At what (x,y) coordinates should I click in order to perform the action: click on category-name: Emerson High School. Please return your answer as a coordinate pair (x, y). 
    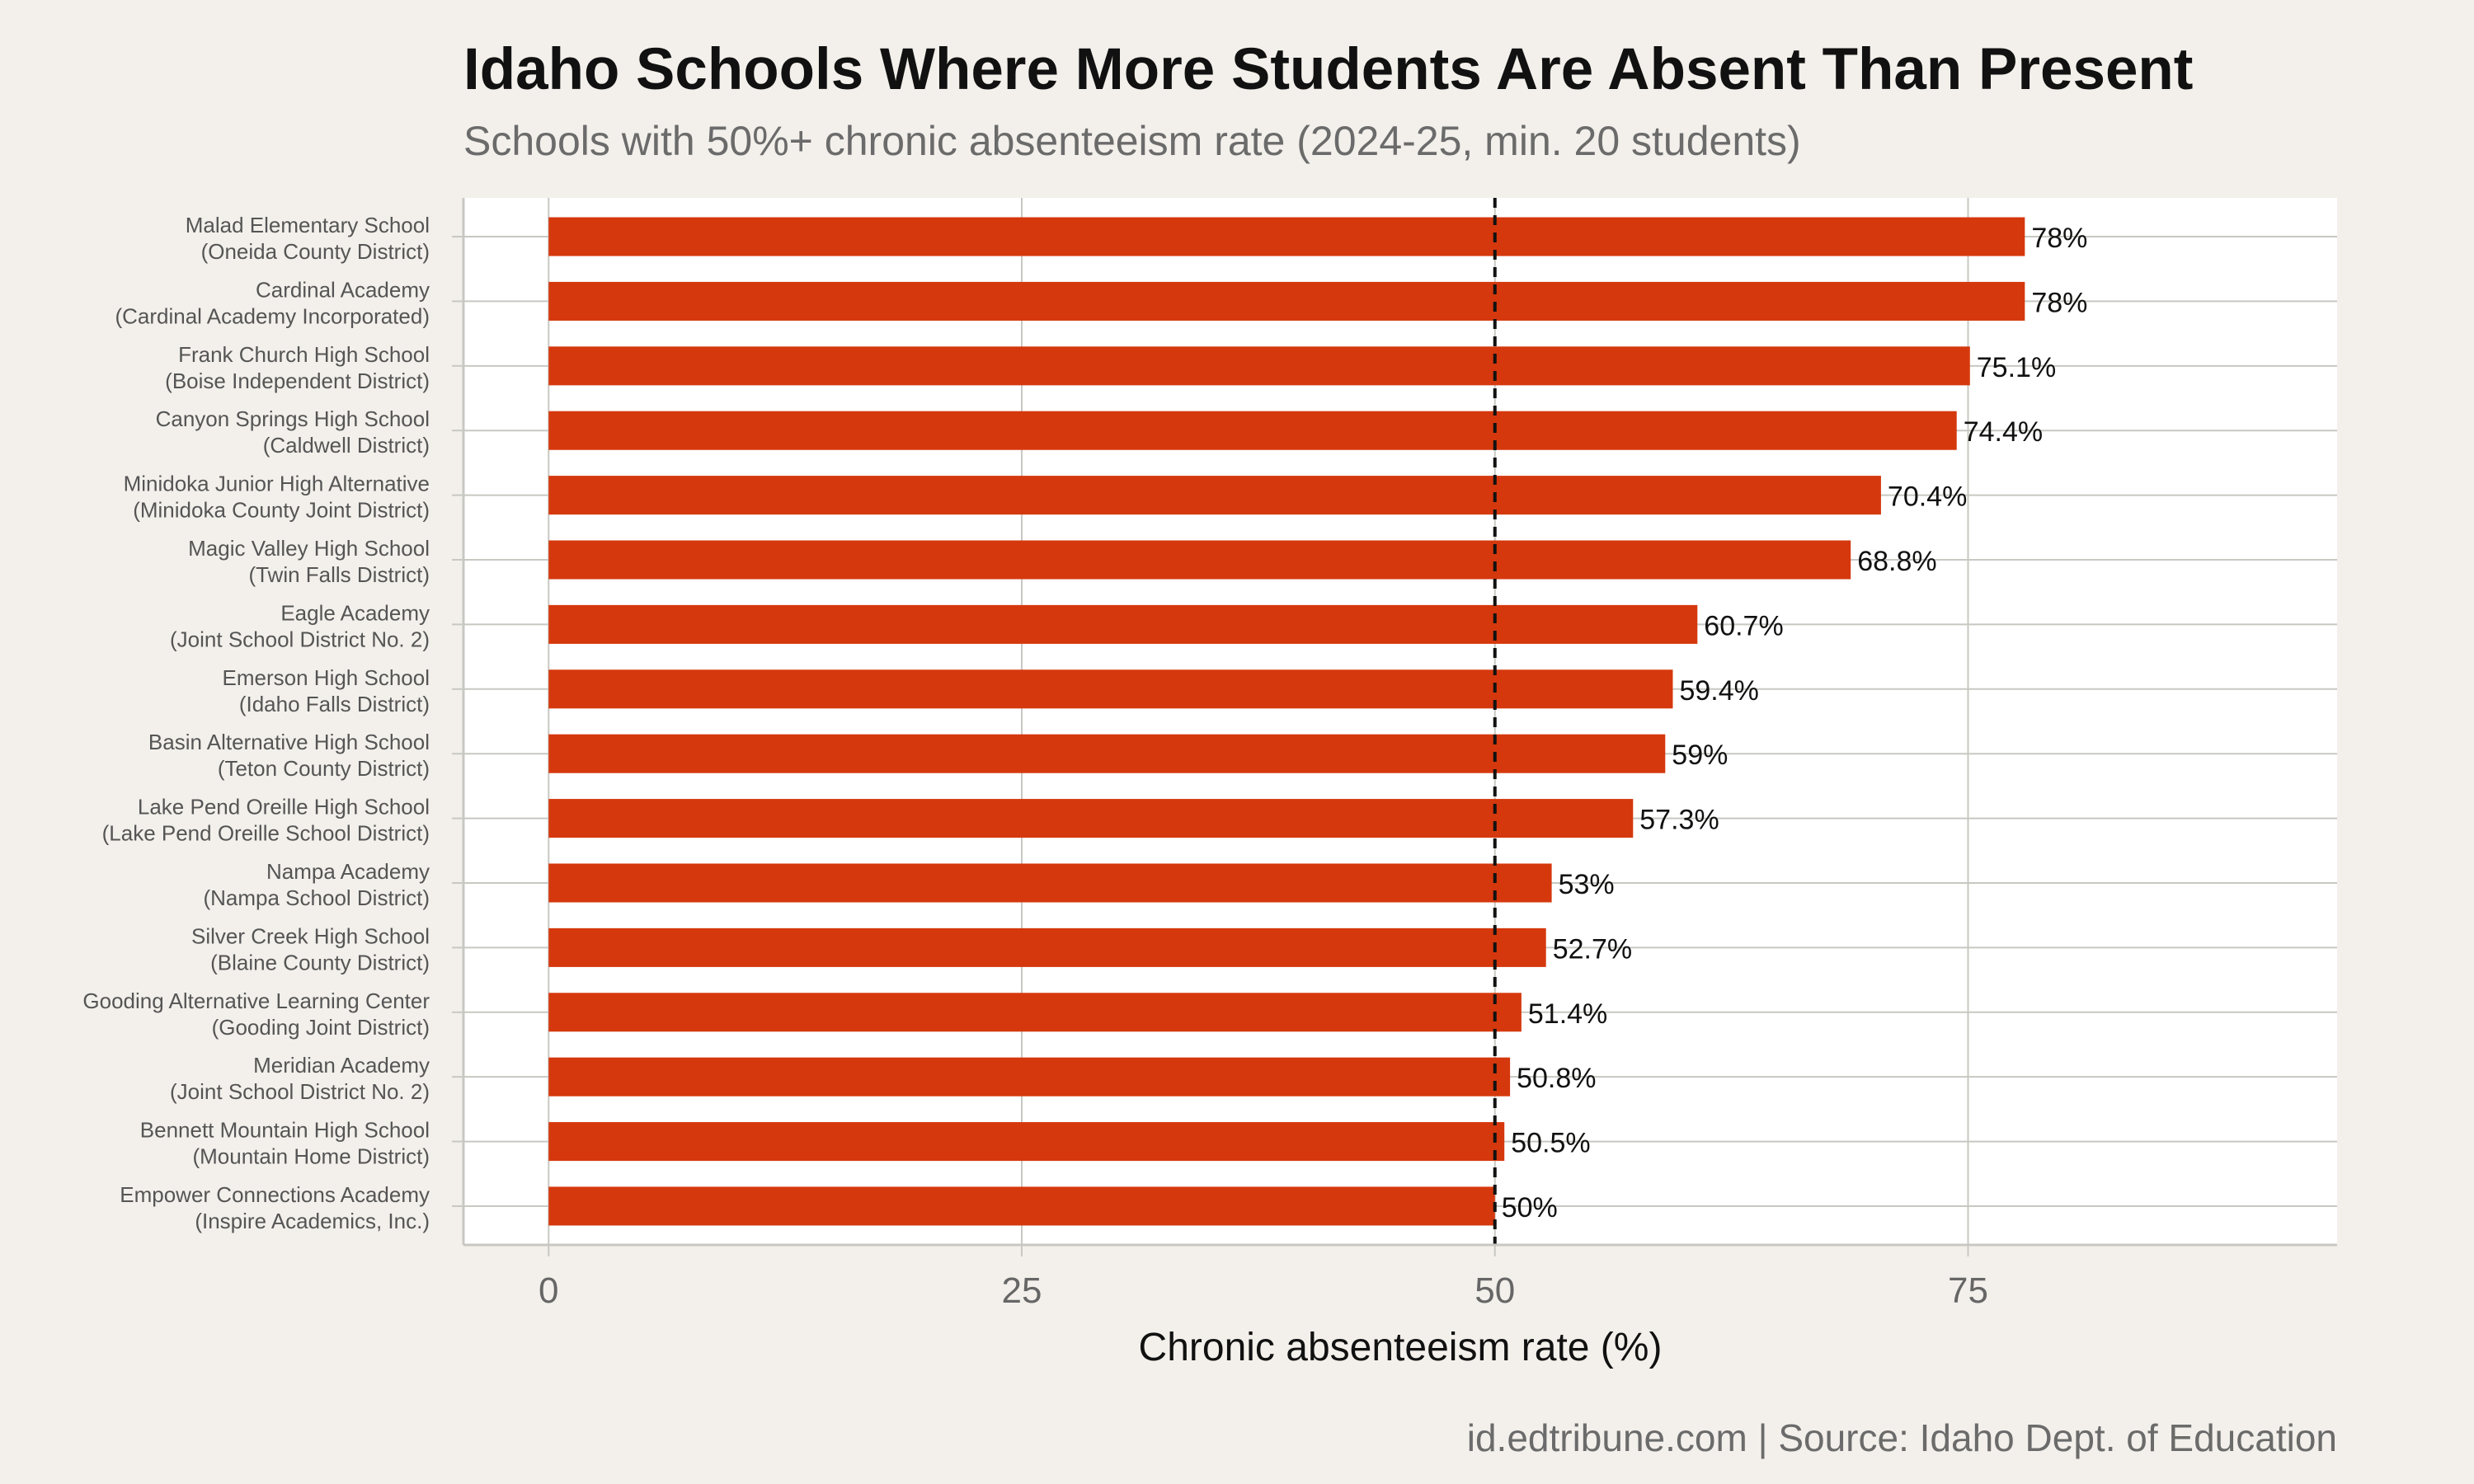
    Looking at the image, I should click on (326, 677).